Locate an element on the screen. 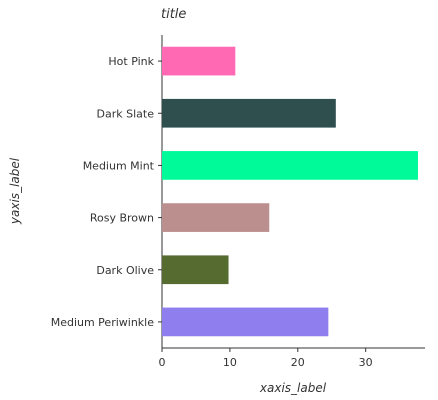  bar-hot-pink is located at coordinates (199, 61).